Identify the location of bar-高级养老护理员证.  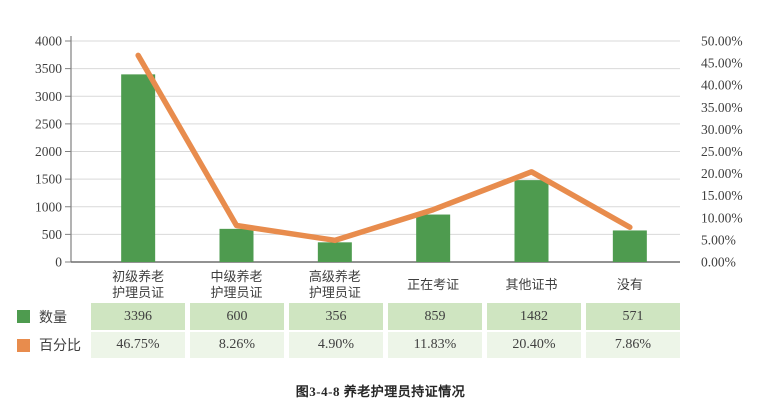
(334, 252).